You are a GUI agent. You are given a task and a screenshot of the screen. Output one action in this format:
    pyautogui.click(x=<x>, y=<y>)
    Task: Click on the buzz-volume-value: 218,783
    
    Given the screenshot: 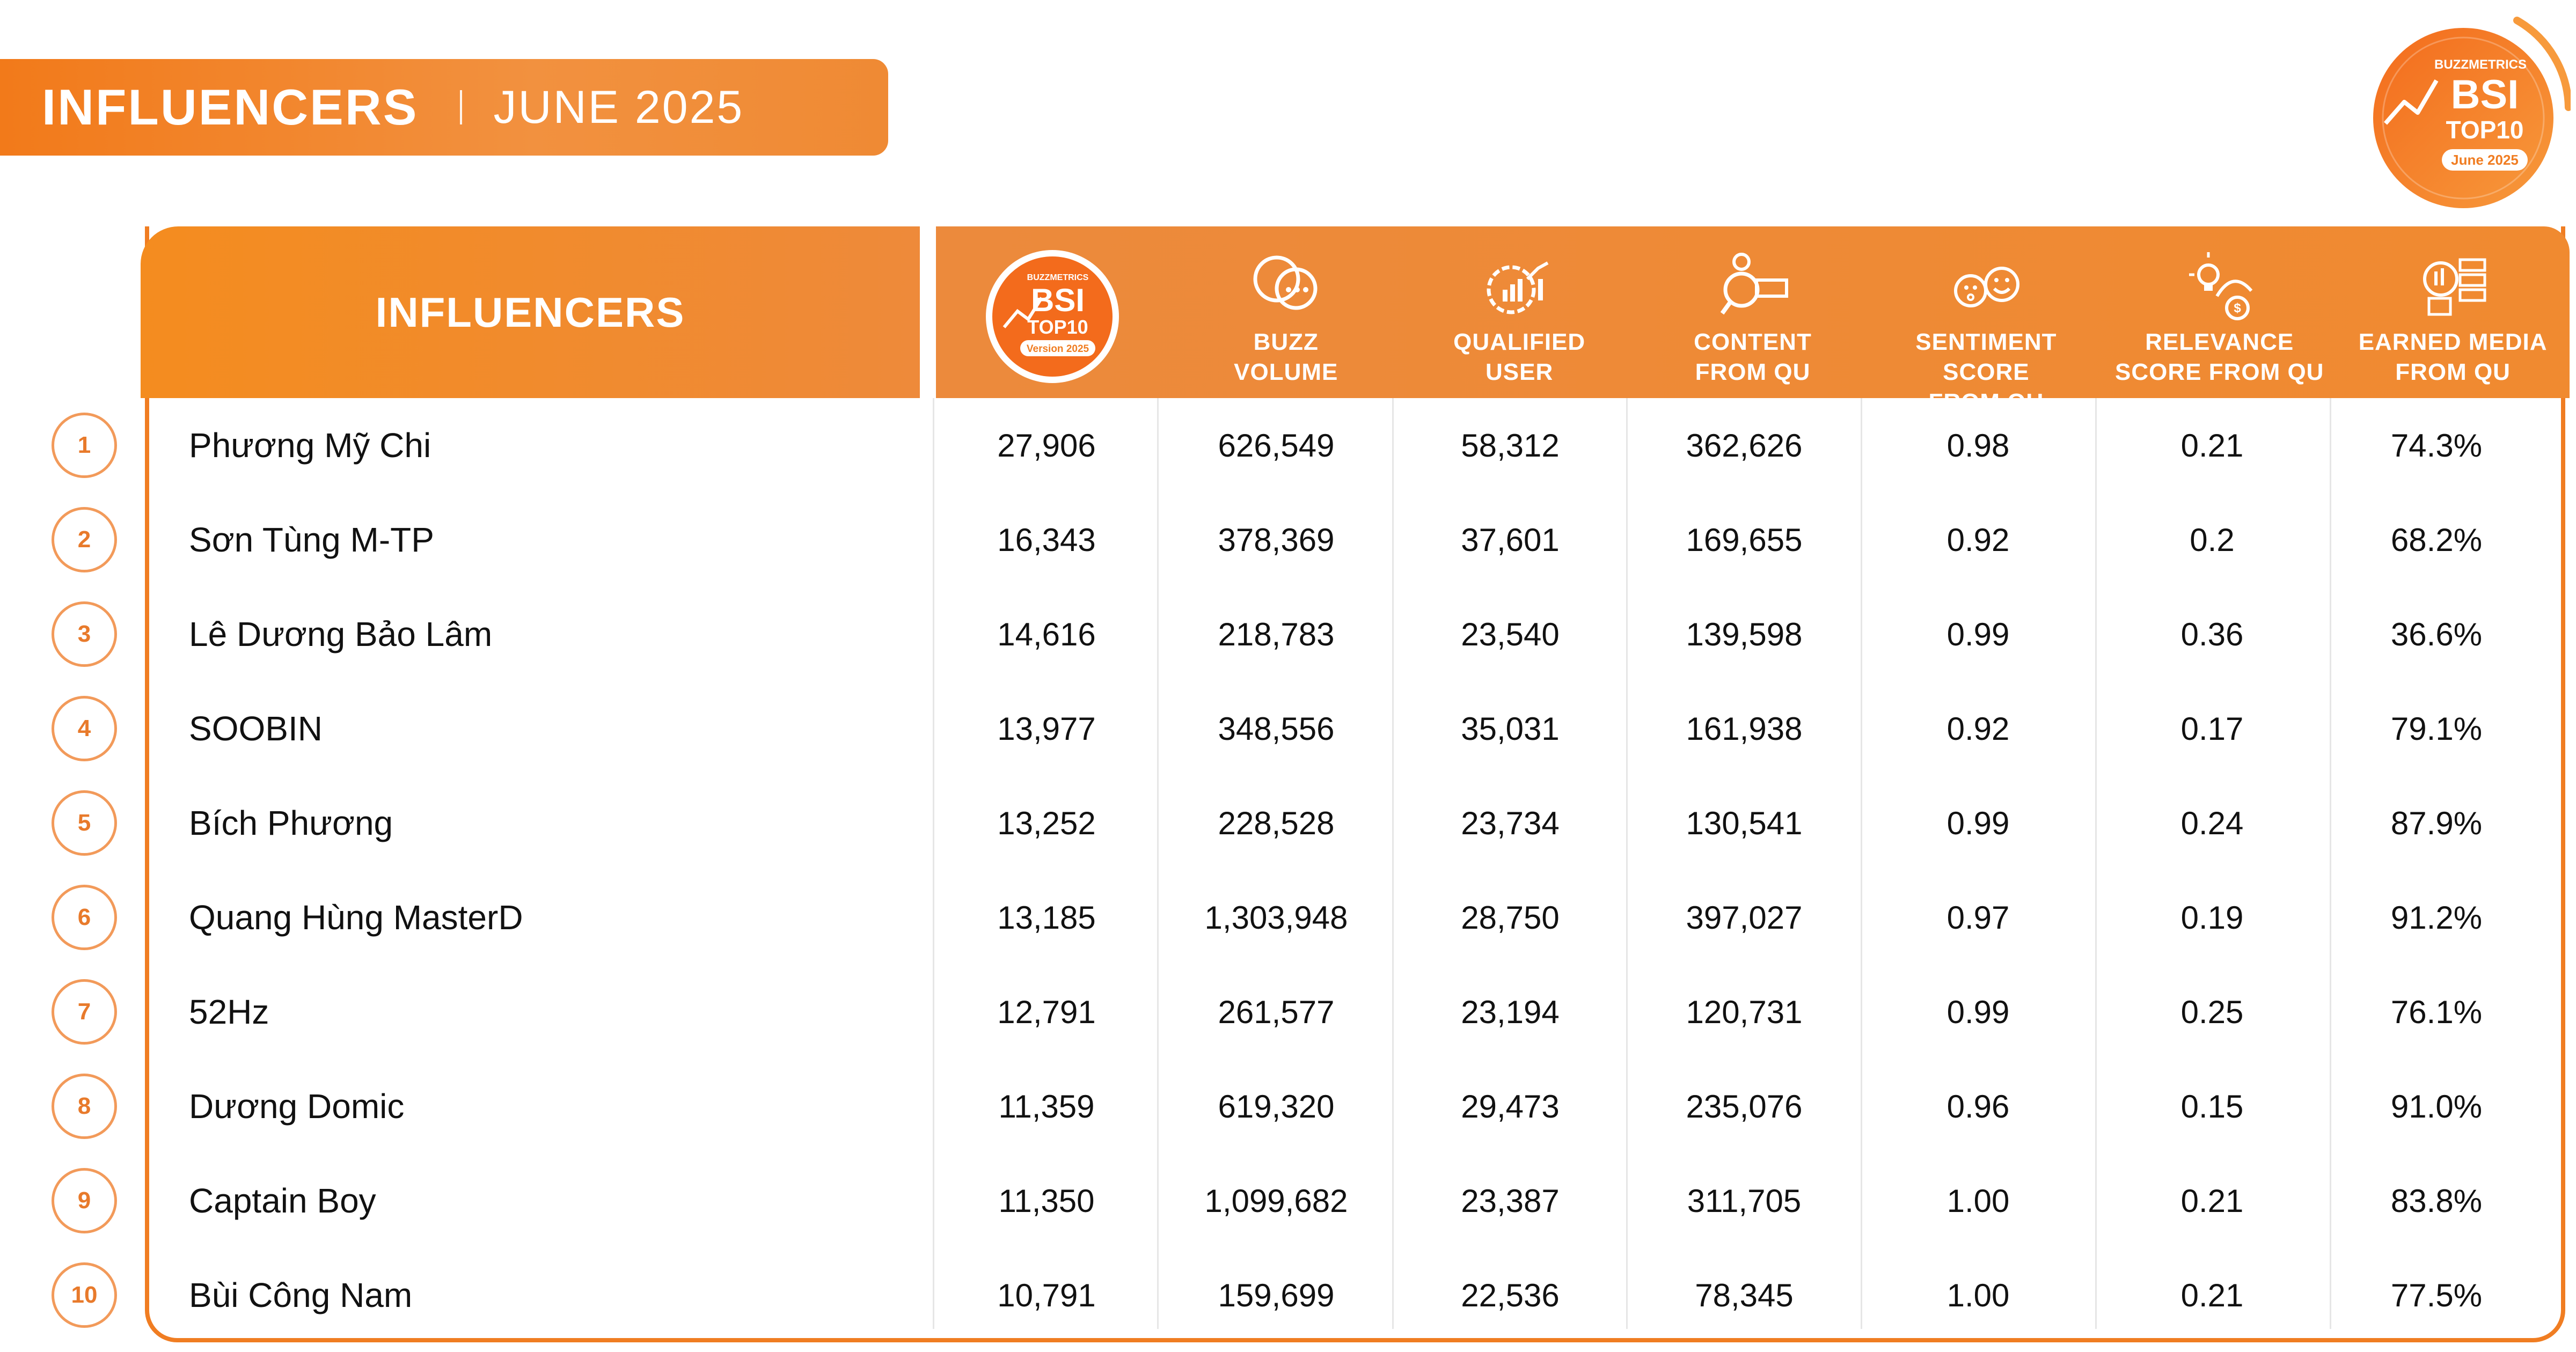 What is the action you would take?
    pyautogui.click(x=1276, y=634)
    